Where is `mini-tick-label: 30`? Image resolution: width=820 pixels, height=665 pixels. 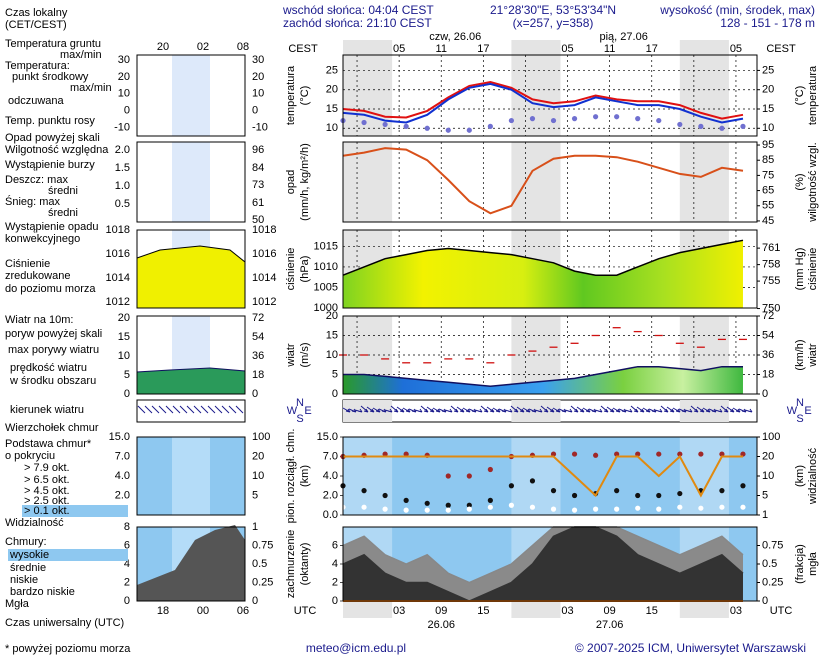
mini-tick-label: 30 is located at coordinates (258, 60).